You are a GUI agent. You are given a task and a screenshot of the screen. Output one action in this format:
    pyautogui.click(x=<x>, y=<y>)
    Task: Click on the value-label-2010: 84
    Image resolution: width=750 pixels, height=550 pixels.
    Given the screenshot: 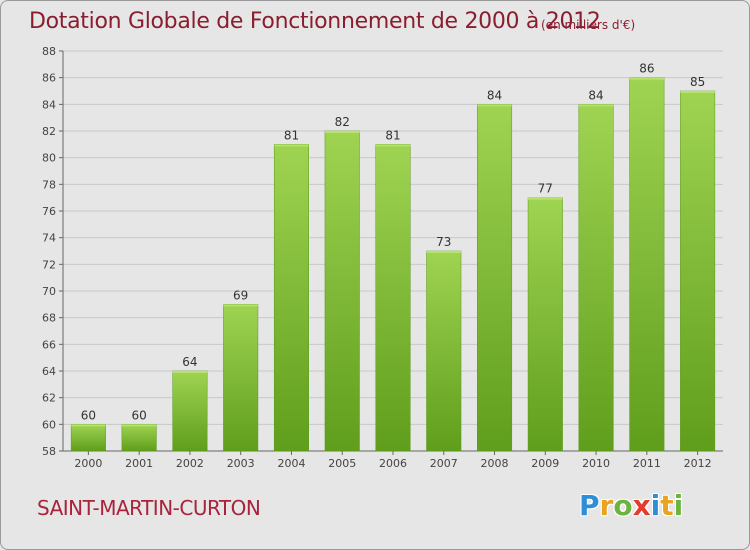 What is the action you would take?
    pyautogui.click(x=595, y=95)
    